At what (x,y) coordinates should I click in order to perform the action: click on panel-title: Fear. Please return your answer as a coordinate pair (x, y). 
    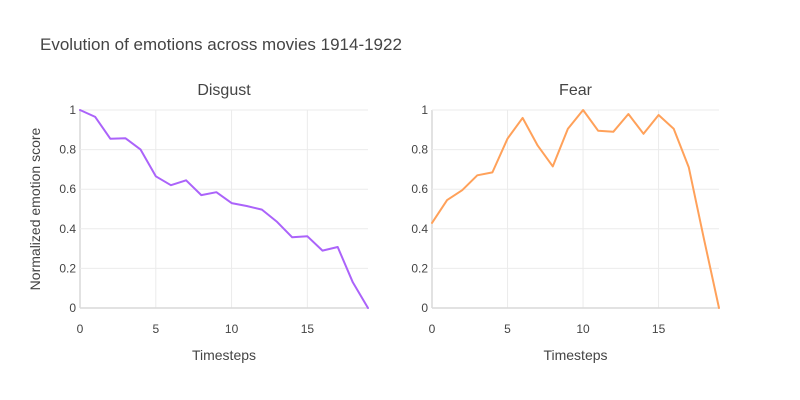
    Looking at the image, I should click on (576, 90).